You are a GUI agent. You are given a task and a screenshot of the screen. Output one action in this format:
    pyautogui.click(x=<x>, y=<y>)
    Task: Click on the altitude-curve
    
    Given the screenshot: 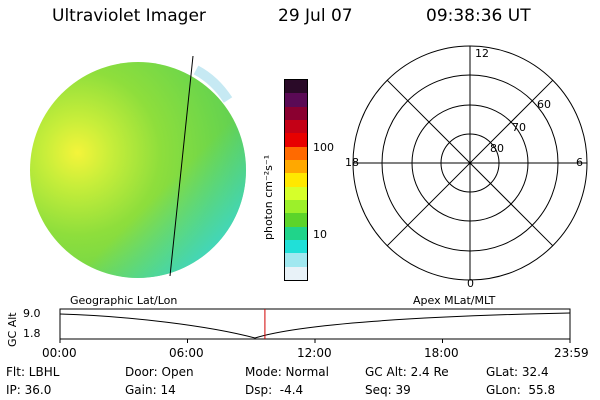 What is the action you would take?
    pyautogui.click(x=315, y=325)
    